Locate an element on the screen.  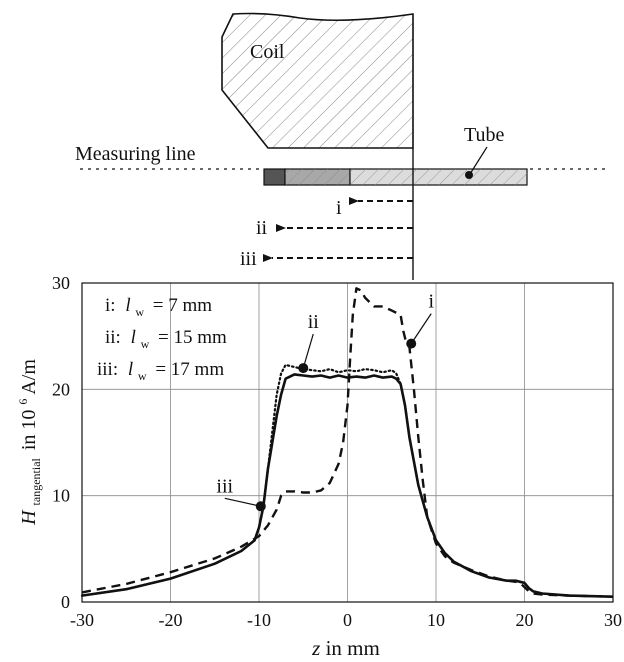
tube-pointer is located at coordinates (478, 160).